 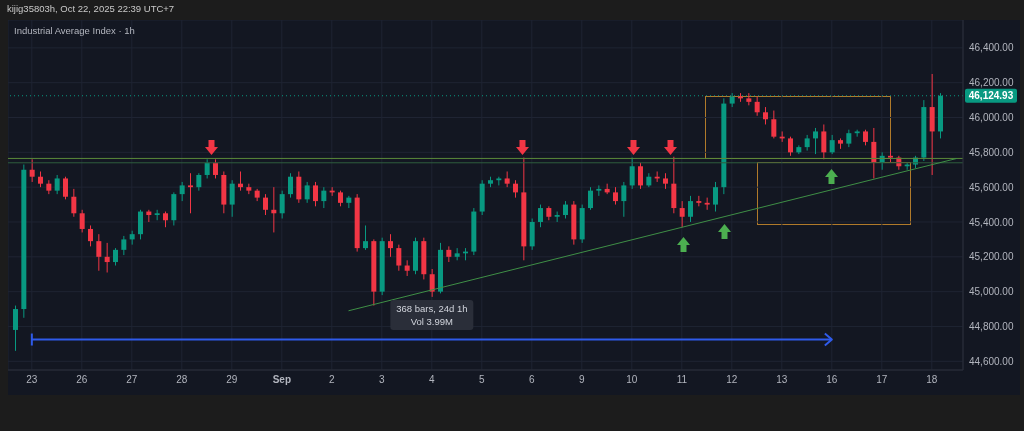 What do you see at coordinates (991, 257) in the screenshot?
I see `y-tick-label: 45,200.00` at bounding box center [991, 257].